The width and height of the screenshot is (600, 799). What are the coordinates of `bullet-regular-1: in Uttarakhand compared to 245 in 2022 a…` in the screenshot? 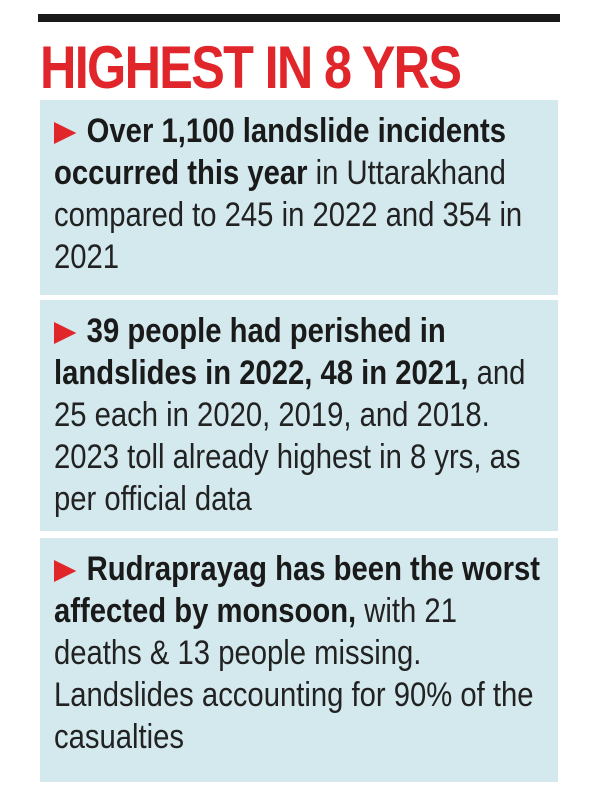 It's located at (288, 215).